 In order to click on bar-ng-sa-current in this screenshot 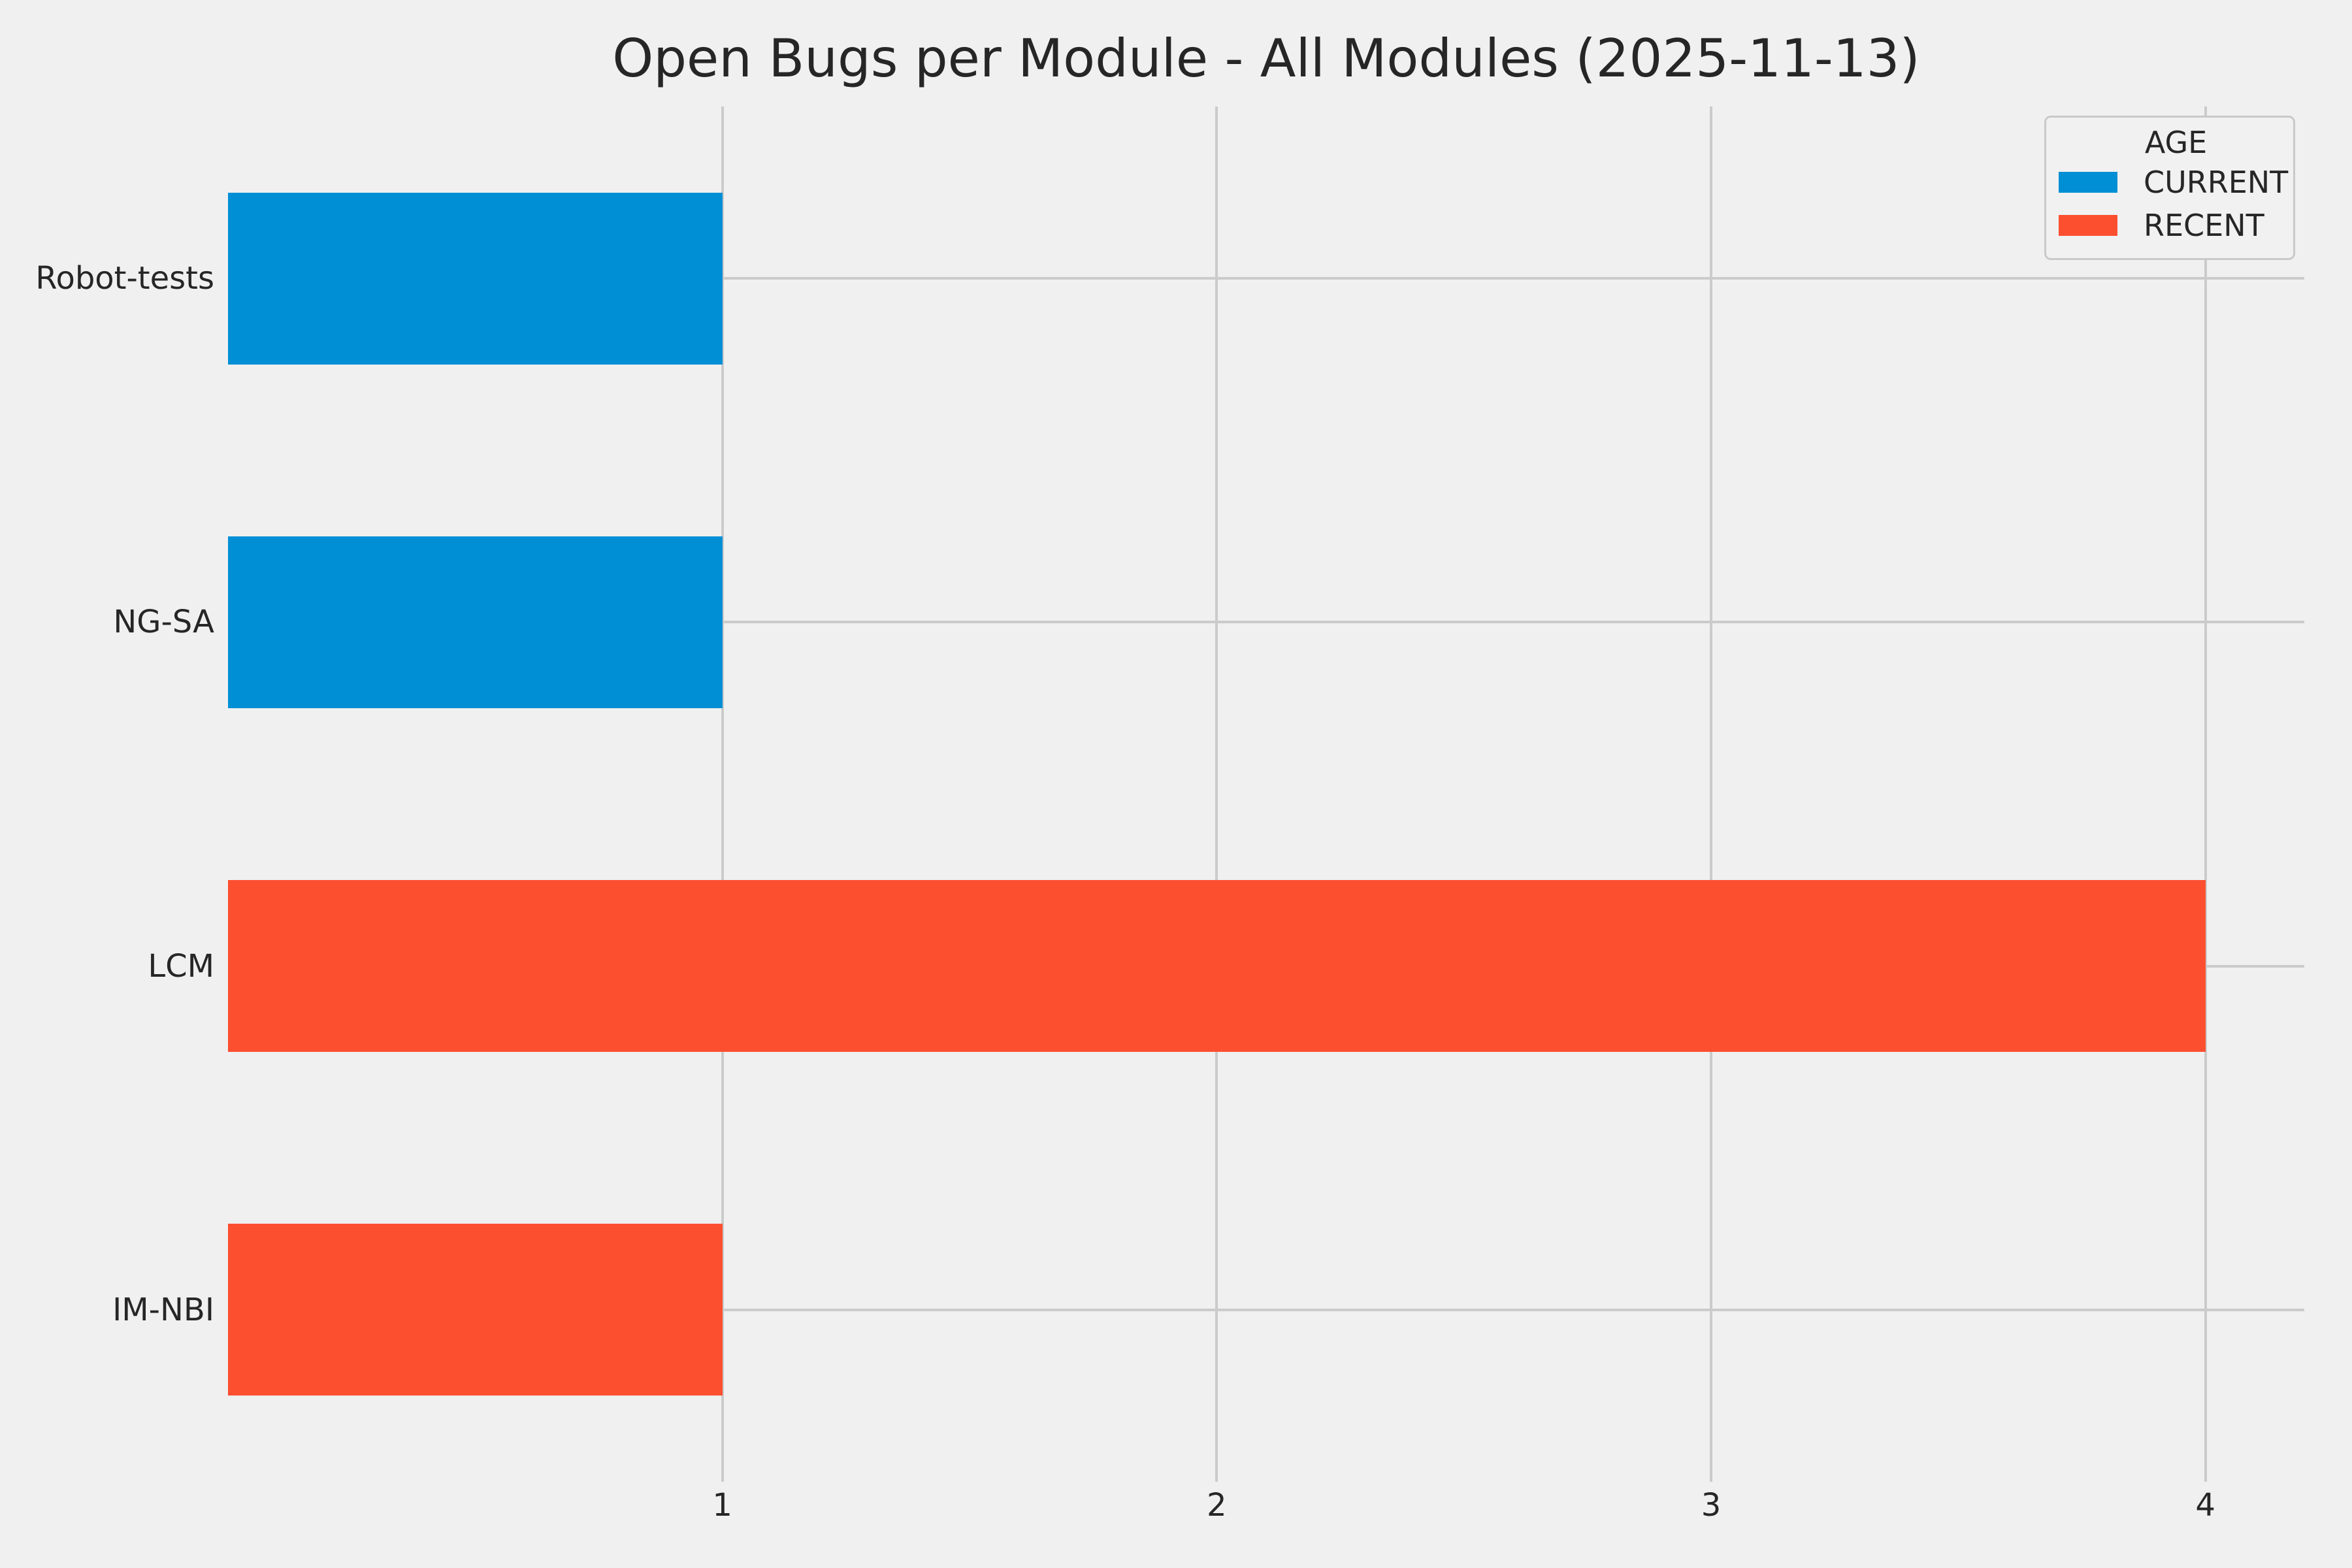, I will do `click(475, 622)`.